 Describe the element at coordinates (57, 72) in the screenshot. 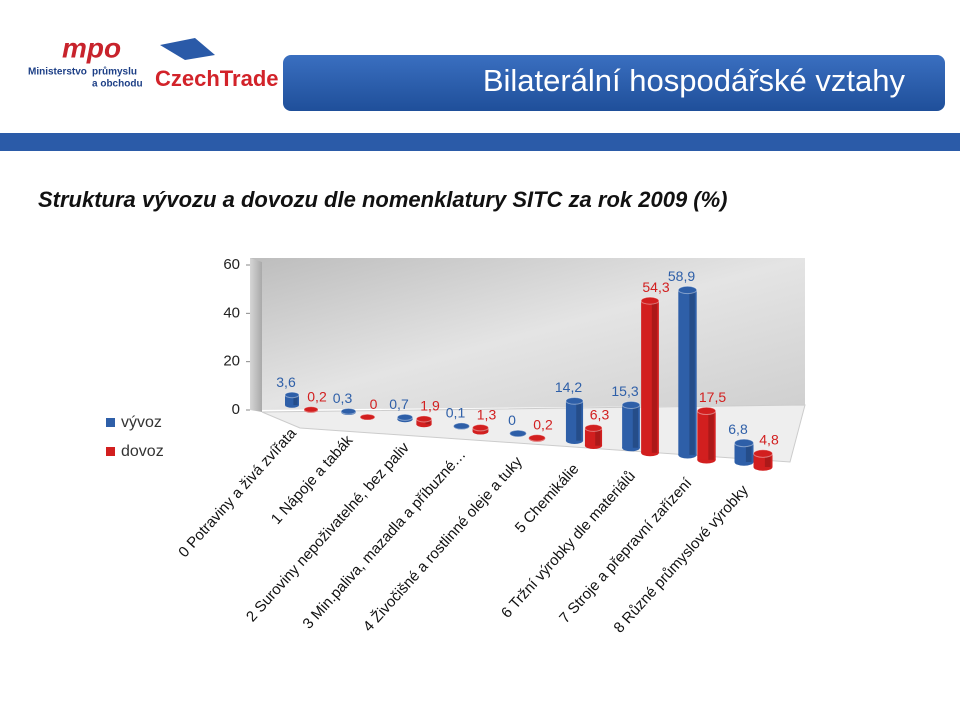

I see `logo-mpo-line: Ministerstvo` at that location.